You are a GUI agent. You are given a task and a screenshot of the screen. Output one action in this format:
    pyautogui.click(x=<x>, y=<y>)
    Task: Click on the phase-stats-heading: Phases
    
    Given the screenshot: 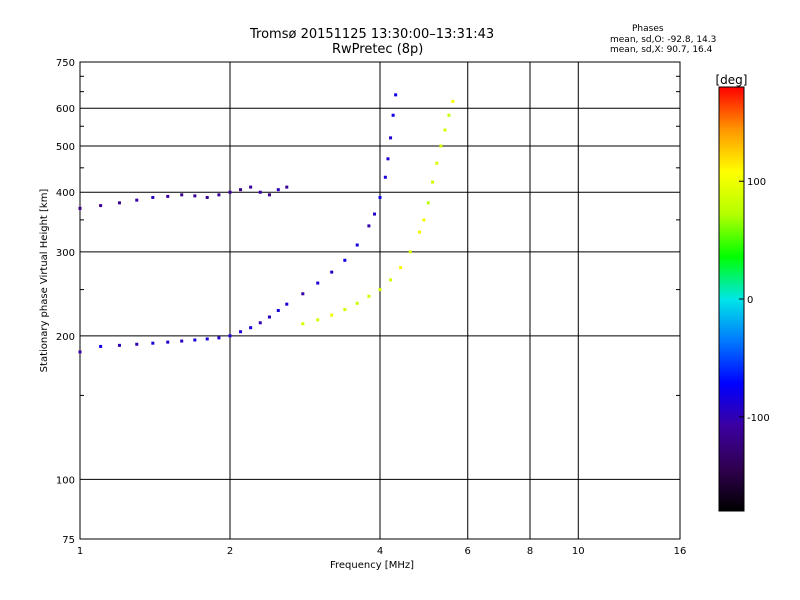 What is the action you would take?
    pyautogui.click(x=648, y=29)
    